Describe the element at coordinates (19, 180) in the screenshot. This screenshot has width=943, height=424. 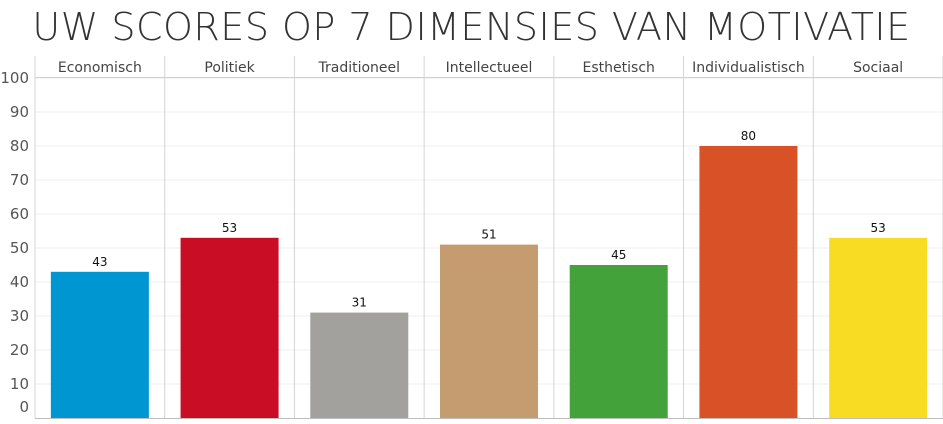
I see `y-tick-label-70: 70` at that location.